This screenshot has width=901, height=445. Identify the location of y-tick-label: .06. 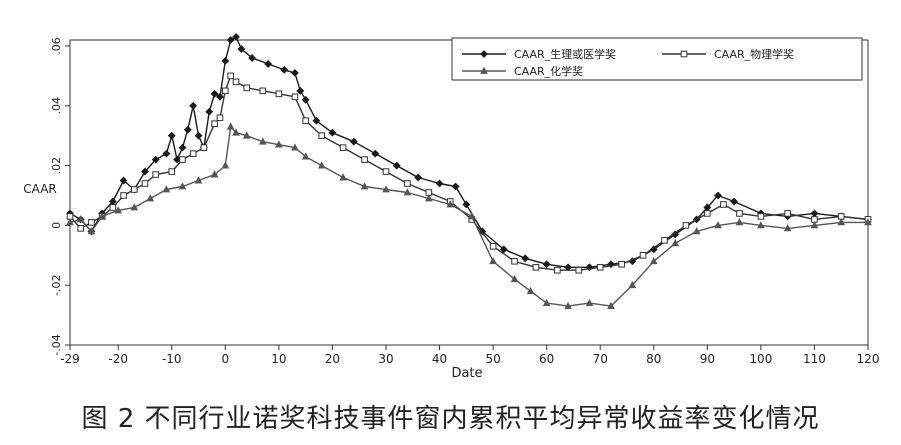
(56, 46).